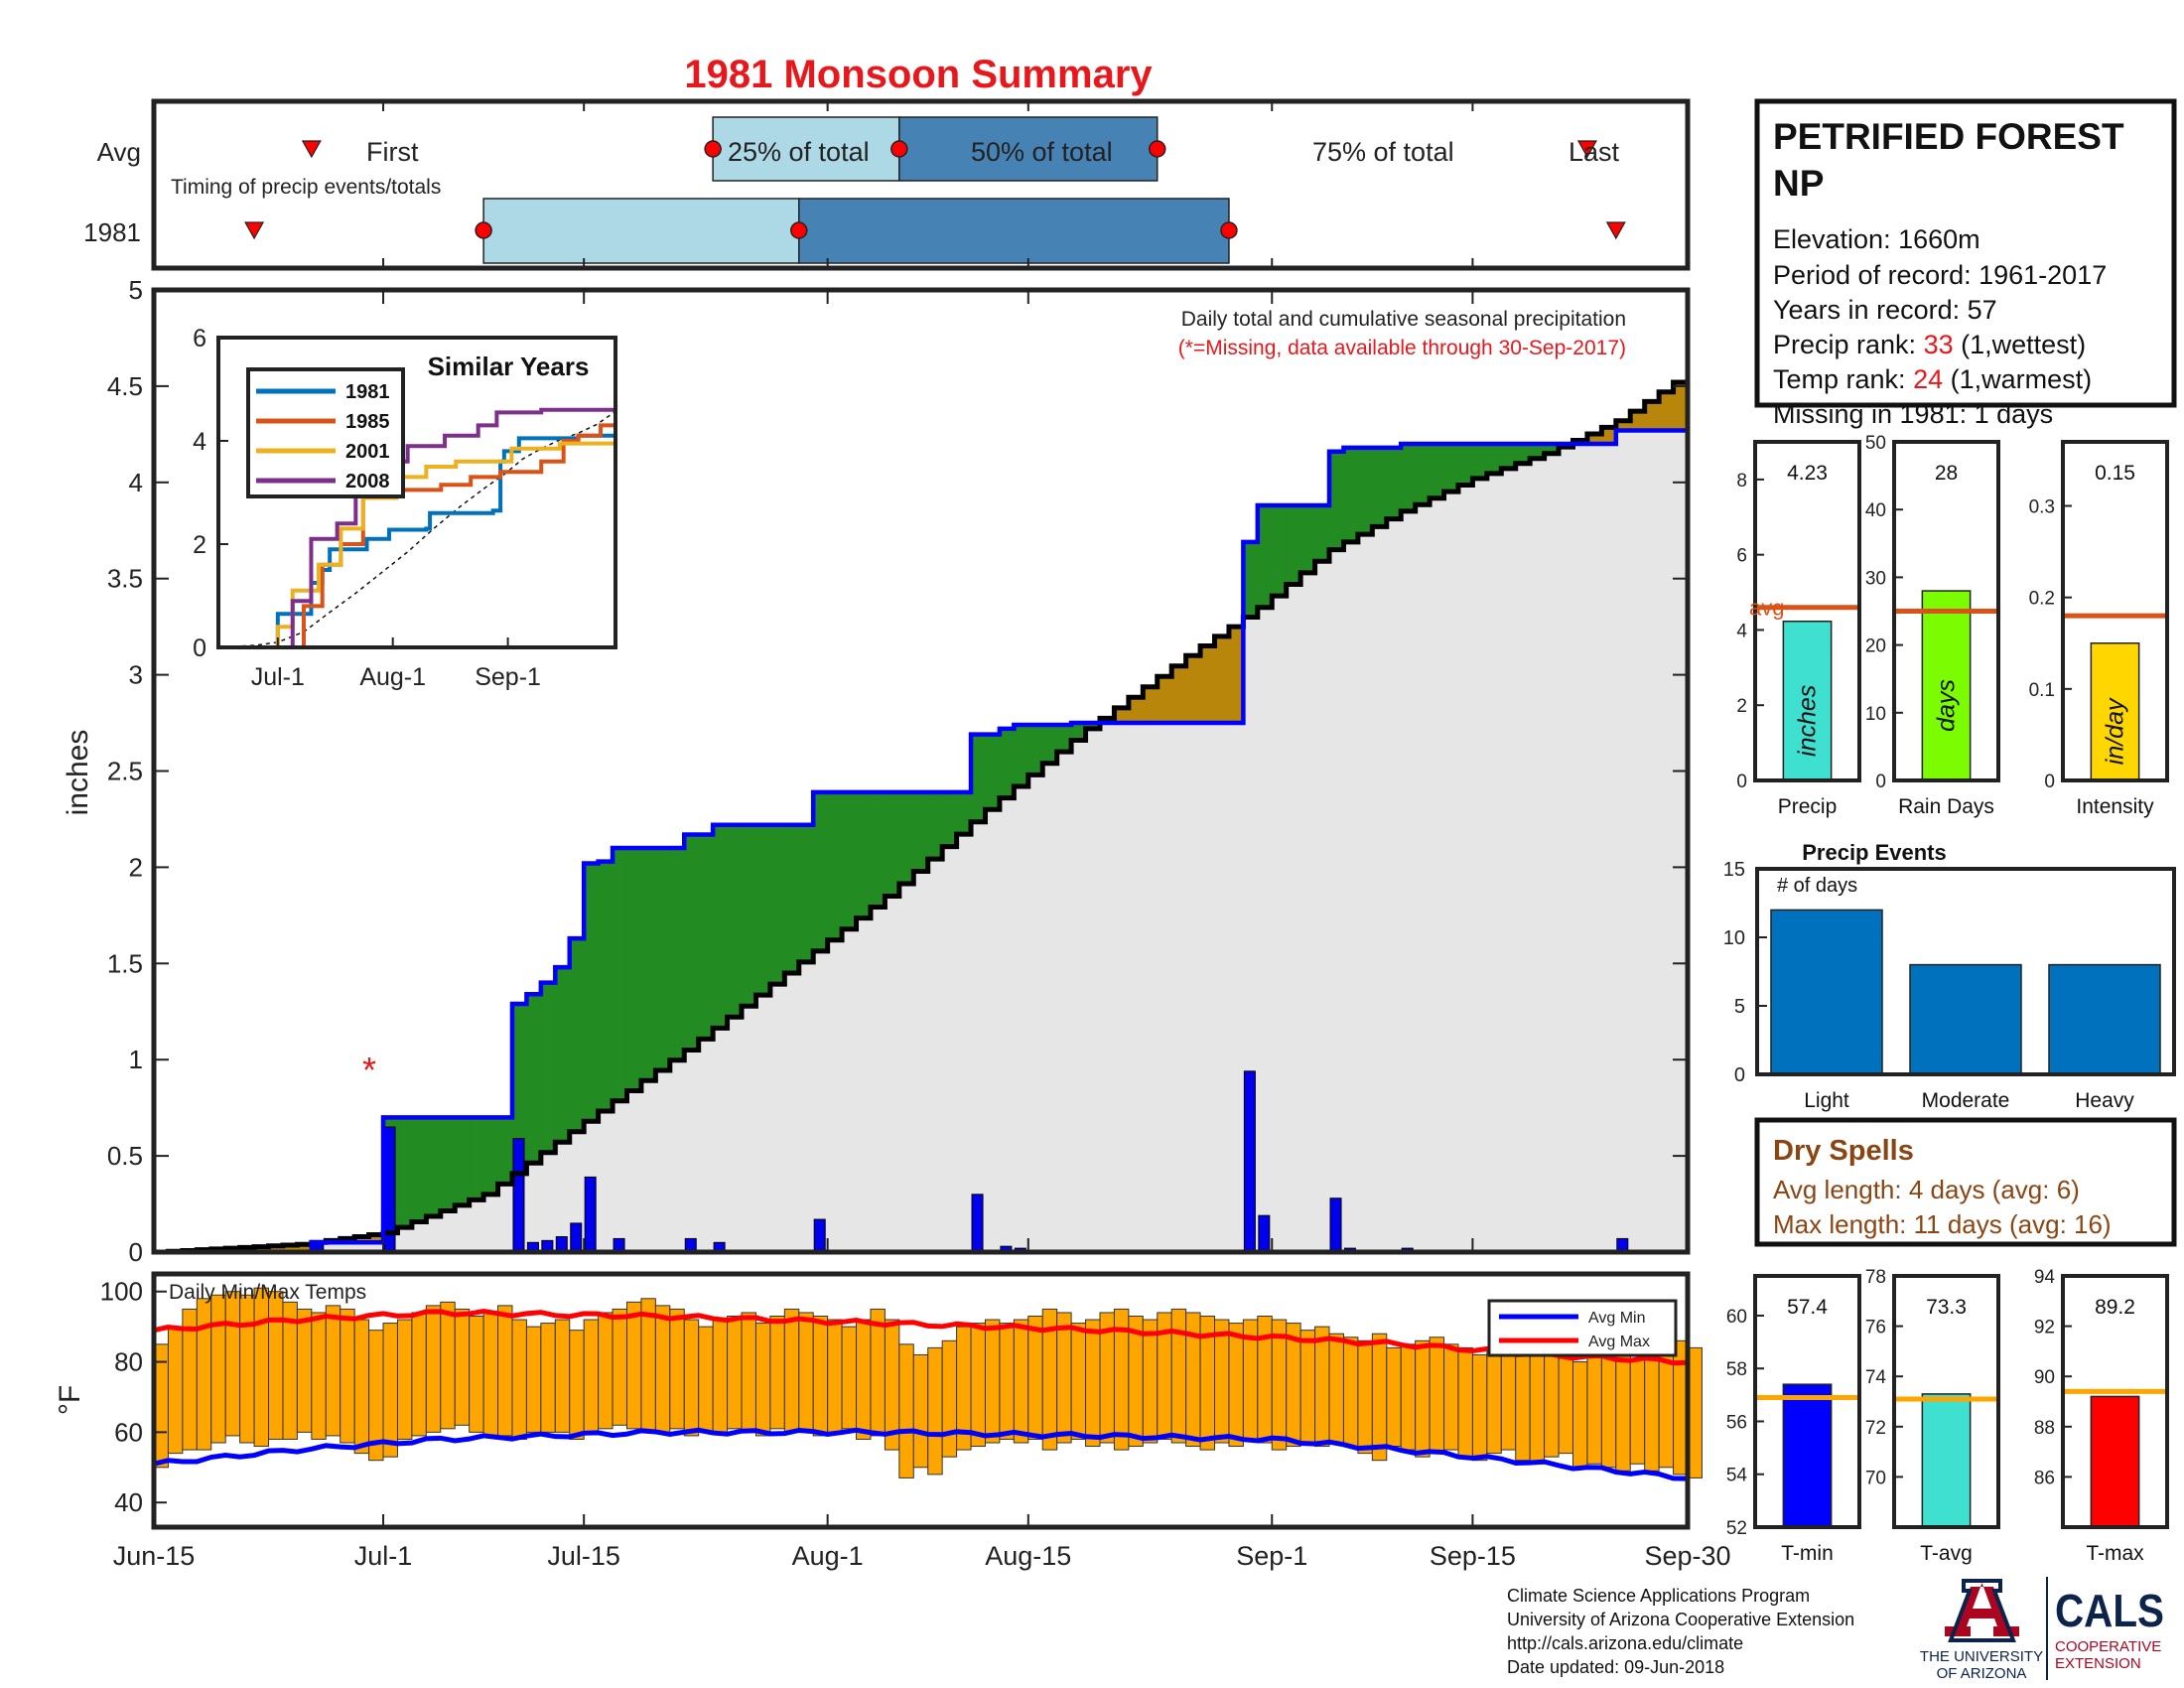 Image resolution: width=2184 pixels, height=1688 pixels. Describe the element at coordinates (125, 579) in the screenshot. I see `main-ytick-label-7: 3.5` at that location.